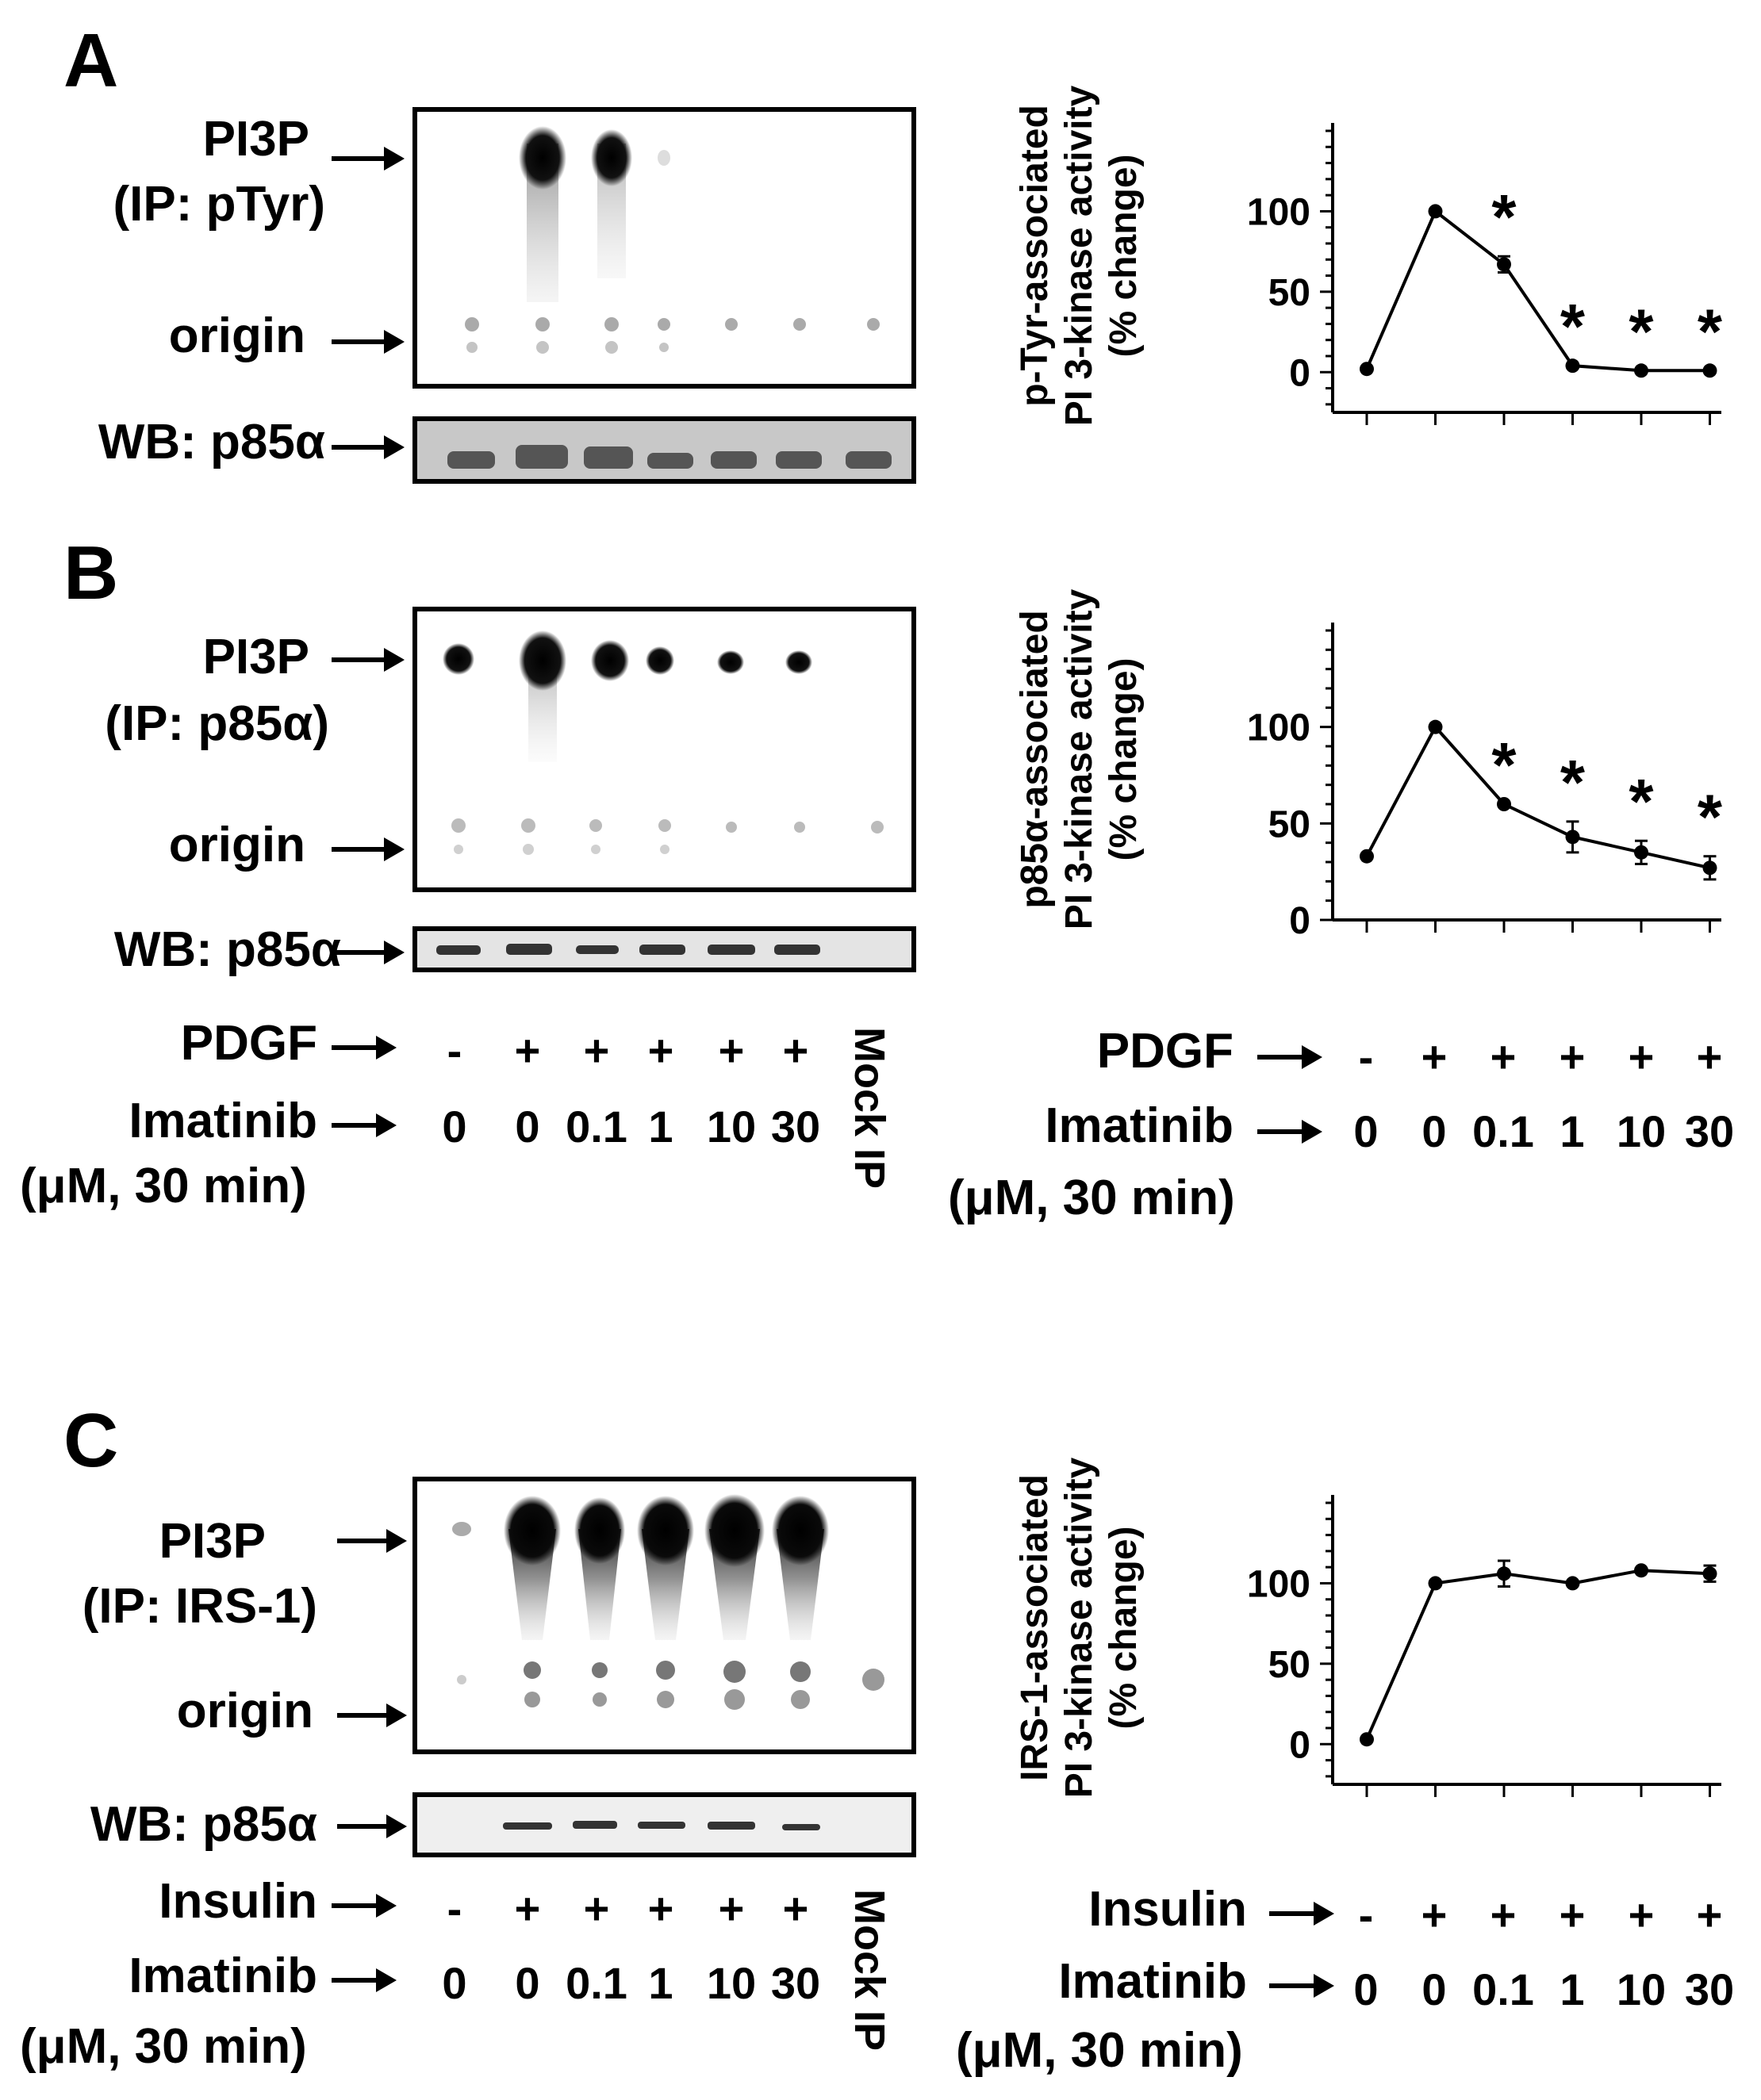 The height and width of the screenshot is (2100, 1761). What do you see at coordinates (1573, 1989) in the screenshot?
I see `chart-c-dose-3: 1` at bounding box center [1573, 1989].